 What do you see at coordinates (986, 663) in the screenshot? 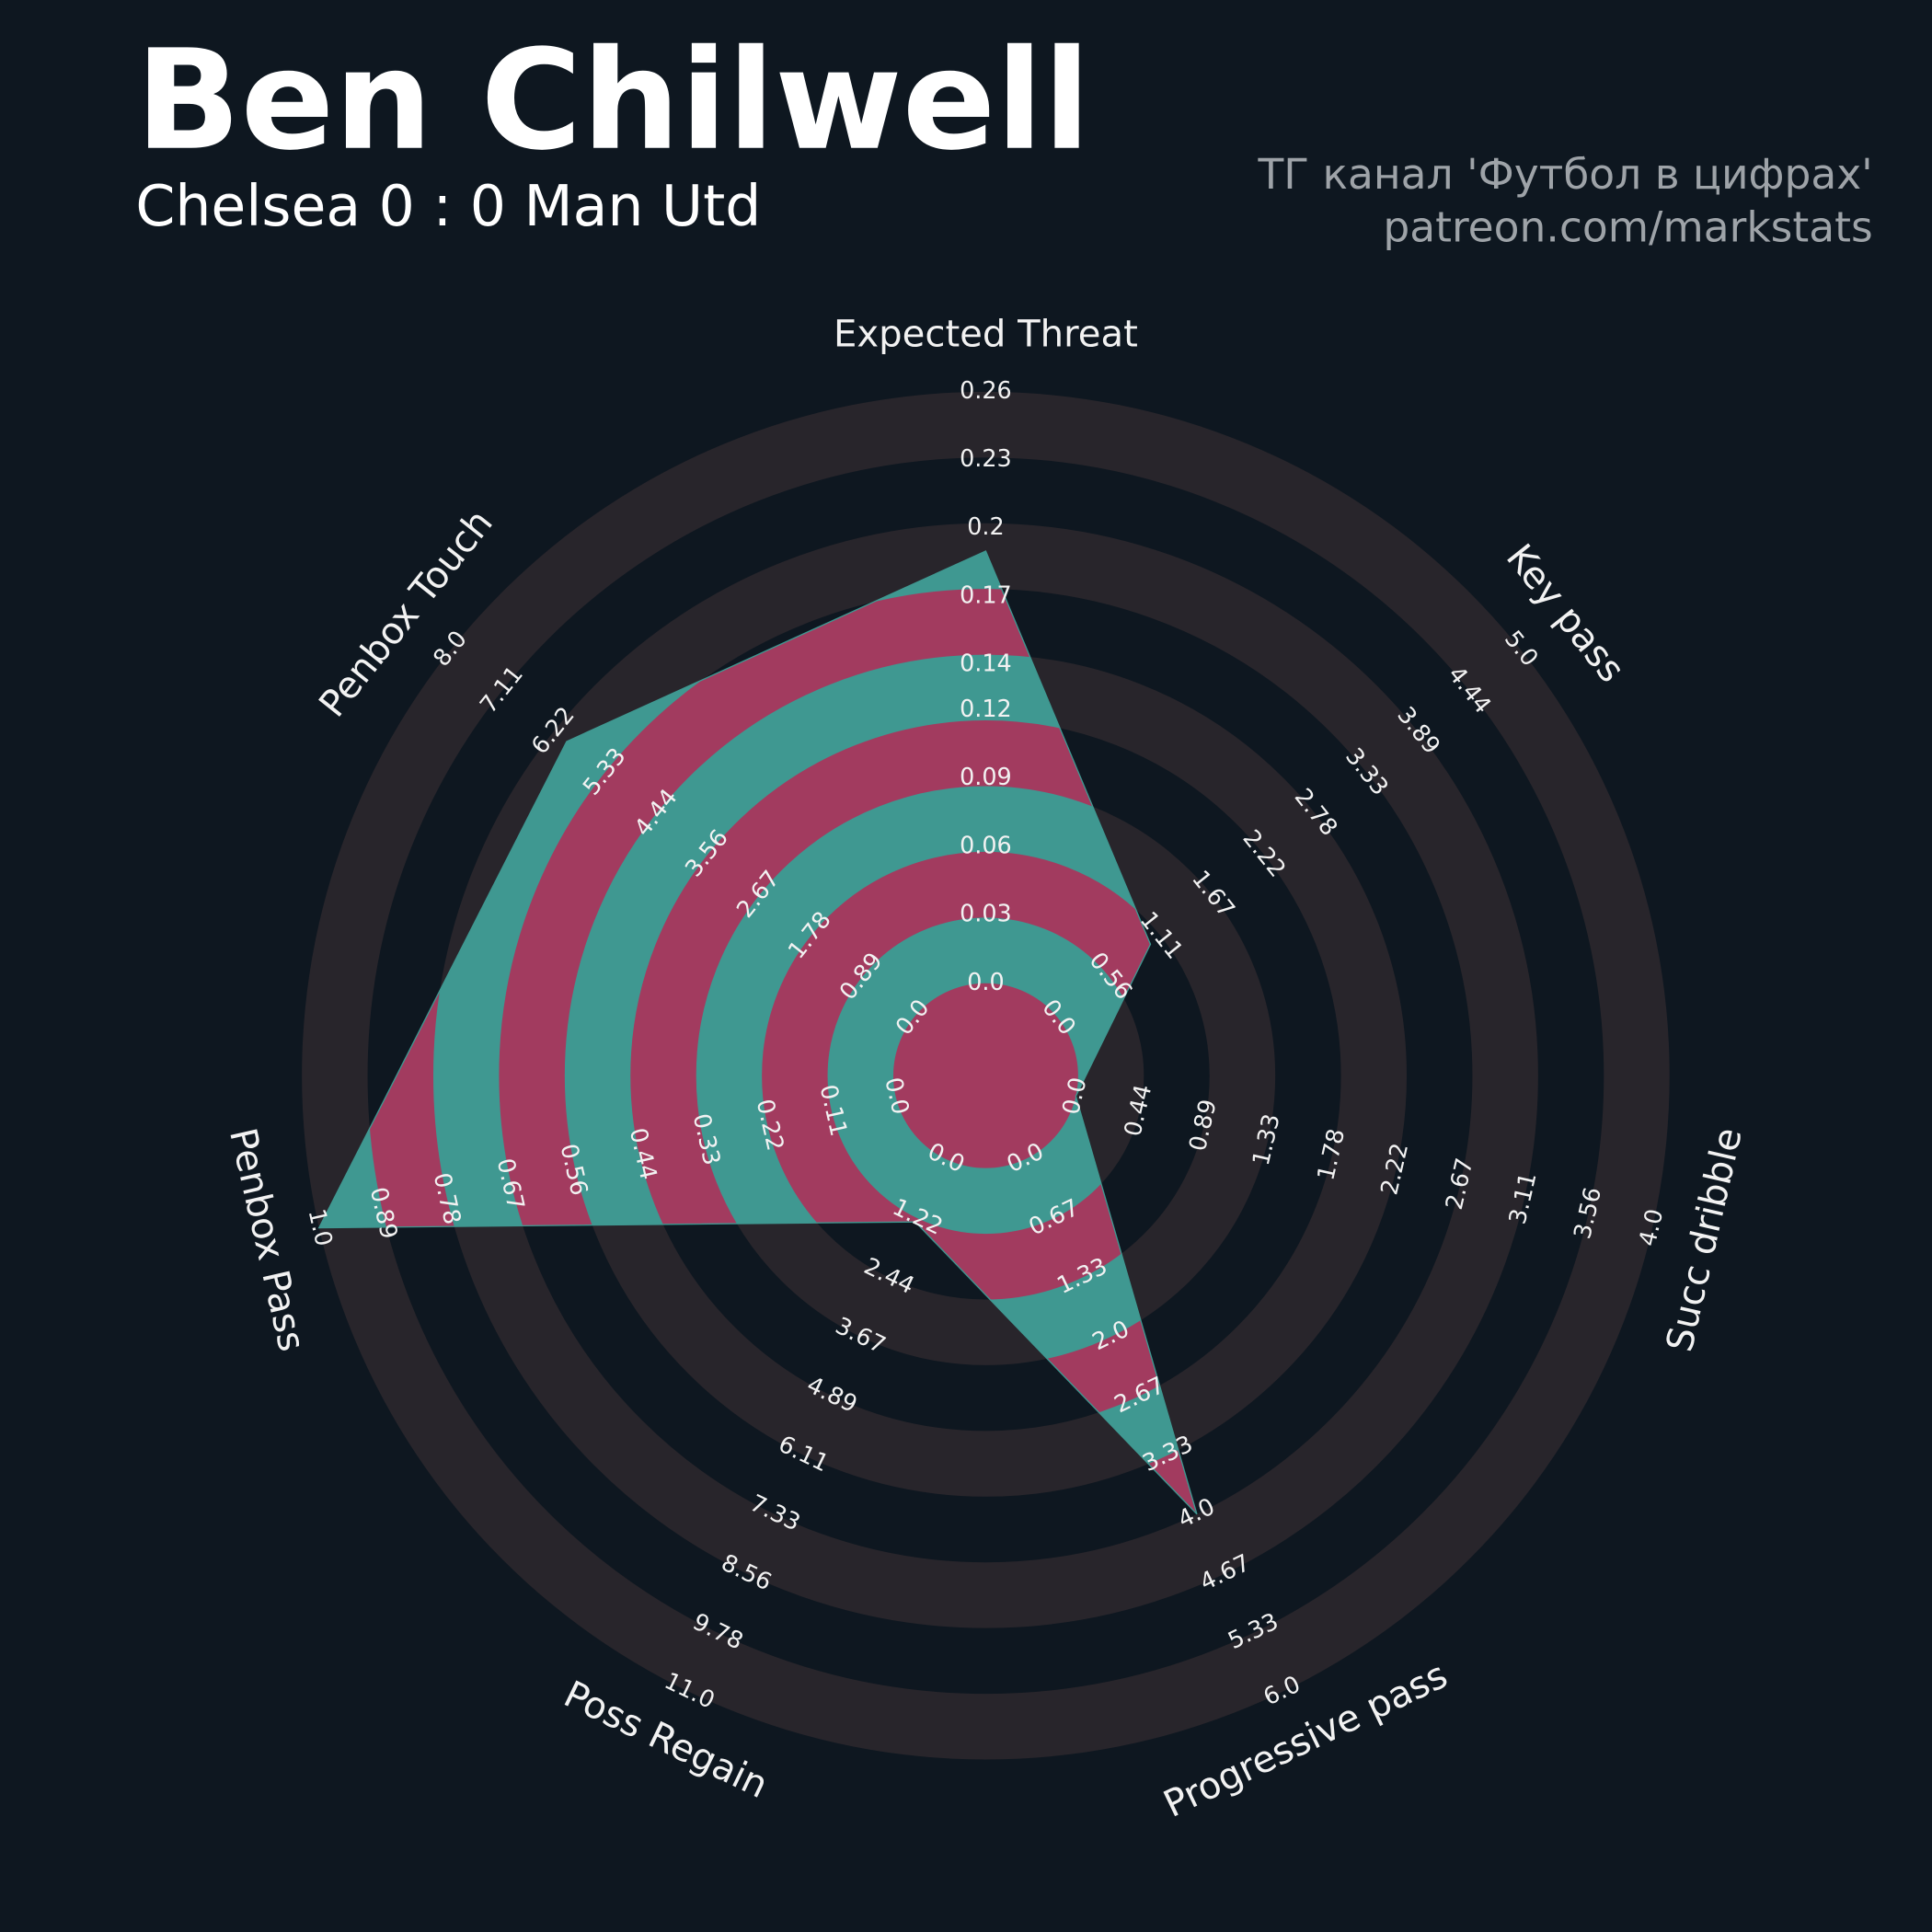
I see `tick-label: 0.14` at bounding box center [986, 663].